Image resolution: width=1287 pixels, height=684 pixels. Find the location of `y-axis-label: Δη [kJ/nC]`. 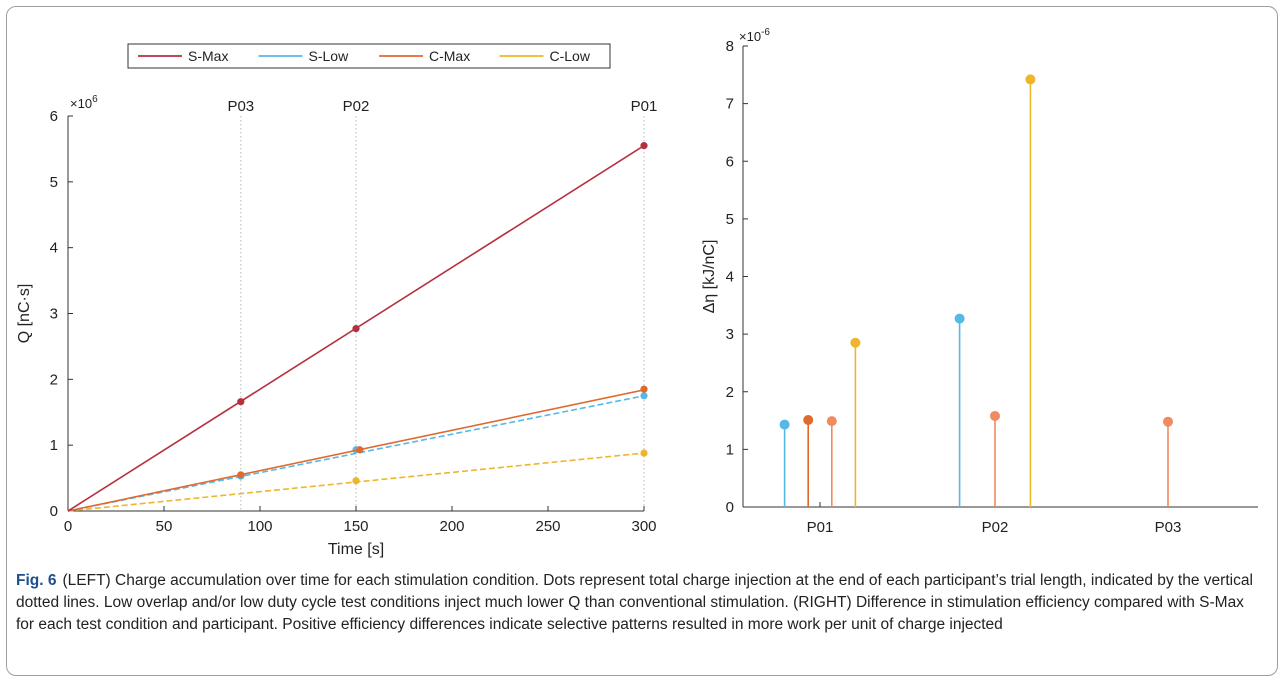

y-axis-label: Δη [kJ/nC] is located at coordinates (709, 277).